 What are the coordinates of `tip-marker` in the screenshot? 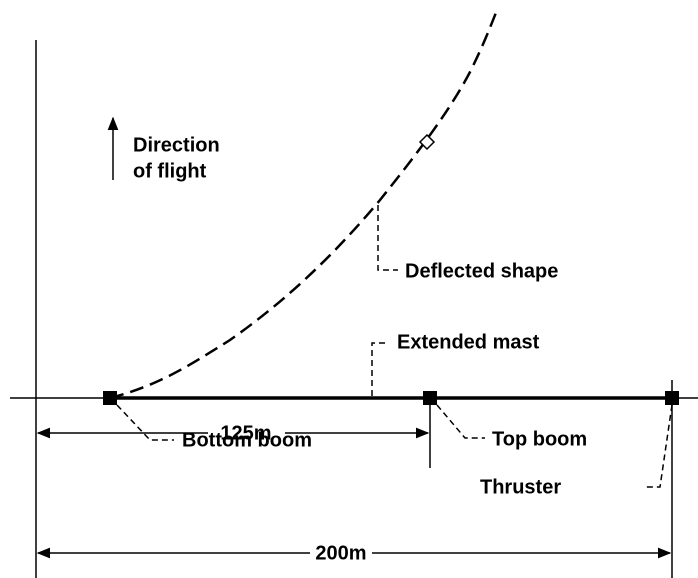 It's located at (427, 142).